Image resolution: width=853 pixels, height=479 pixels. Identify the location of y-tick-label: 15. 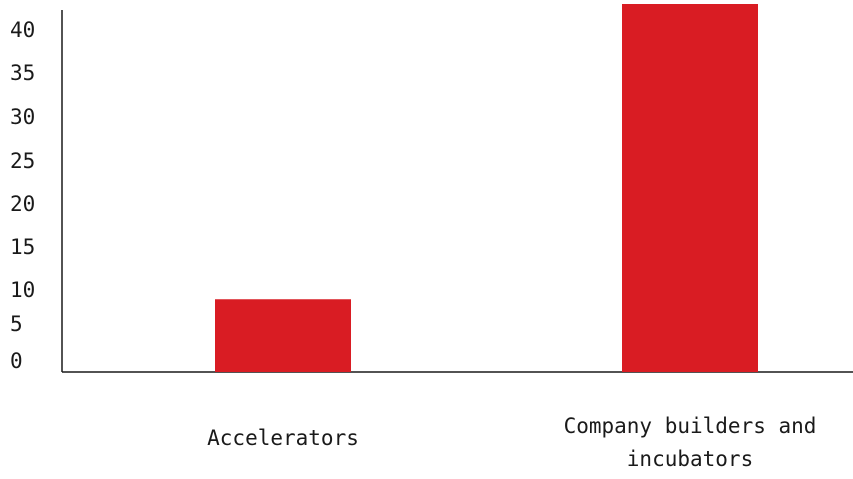
(22, 247).